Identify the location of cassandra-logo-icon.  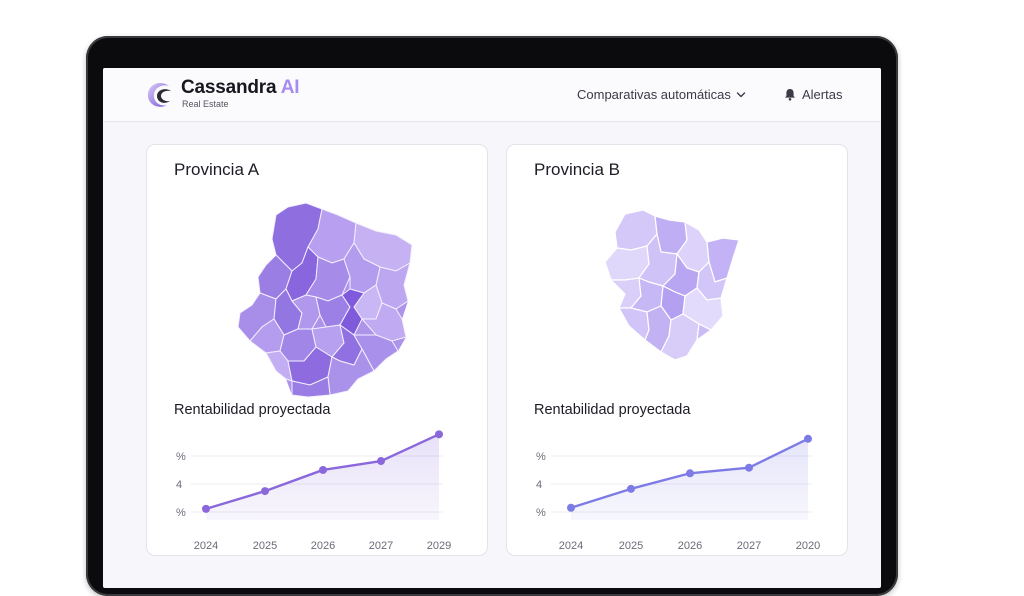
(160, 95).